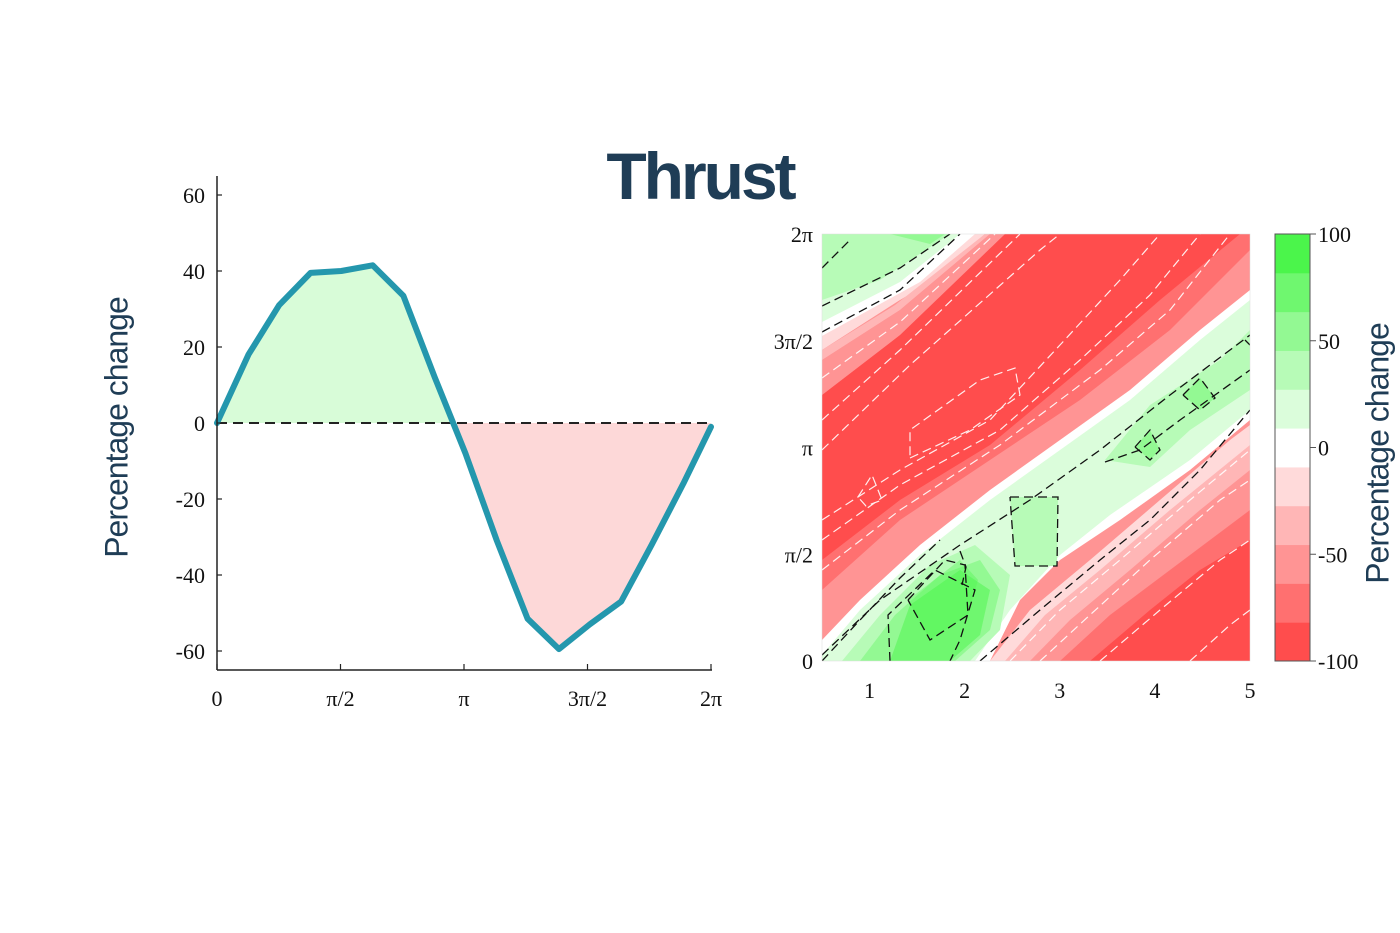  I want to click on x-tick-label: 2π, so click(711, 698).